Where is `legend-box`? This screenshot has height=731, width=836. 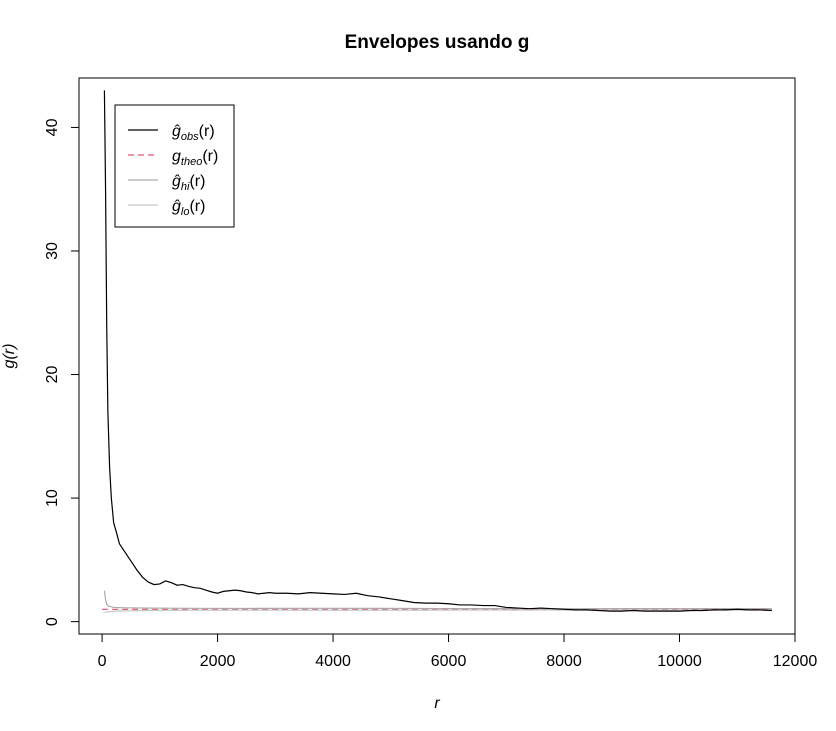 legend-box is located at coordinates (174, 166).